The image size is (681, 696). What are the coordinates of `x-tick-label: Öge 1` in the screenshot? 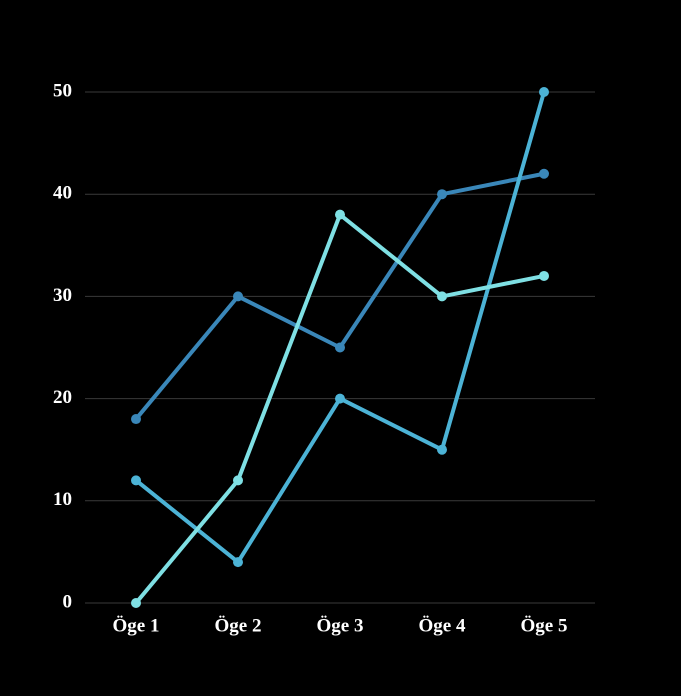 It's located at (136, 625).